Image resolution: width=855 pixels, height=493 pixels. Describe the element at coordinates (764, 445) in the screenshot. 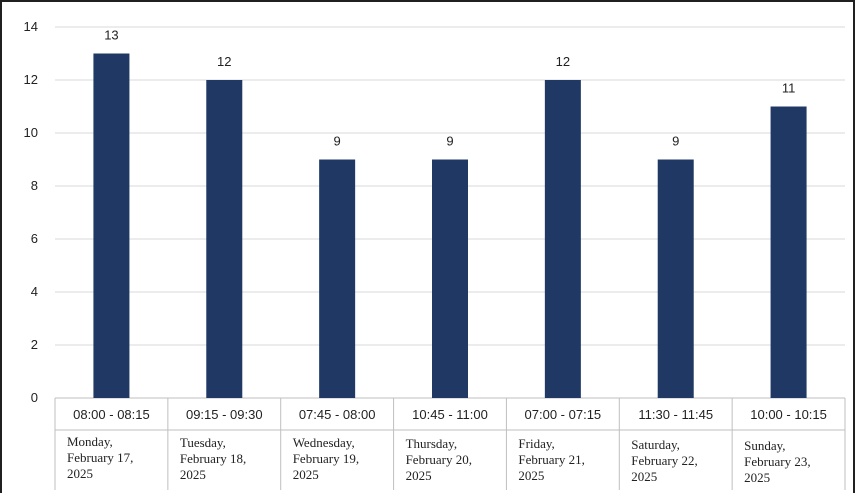

I see `x-tick-label-date: Sunday,` at that location.